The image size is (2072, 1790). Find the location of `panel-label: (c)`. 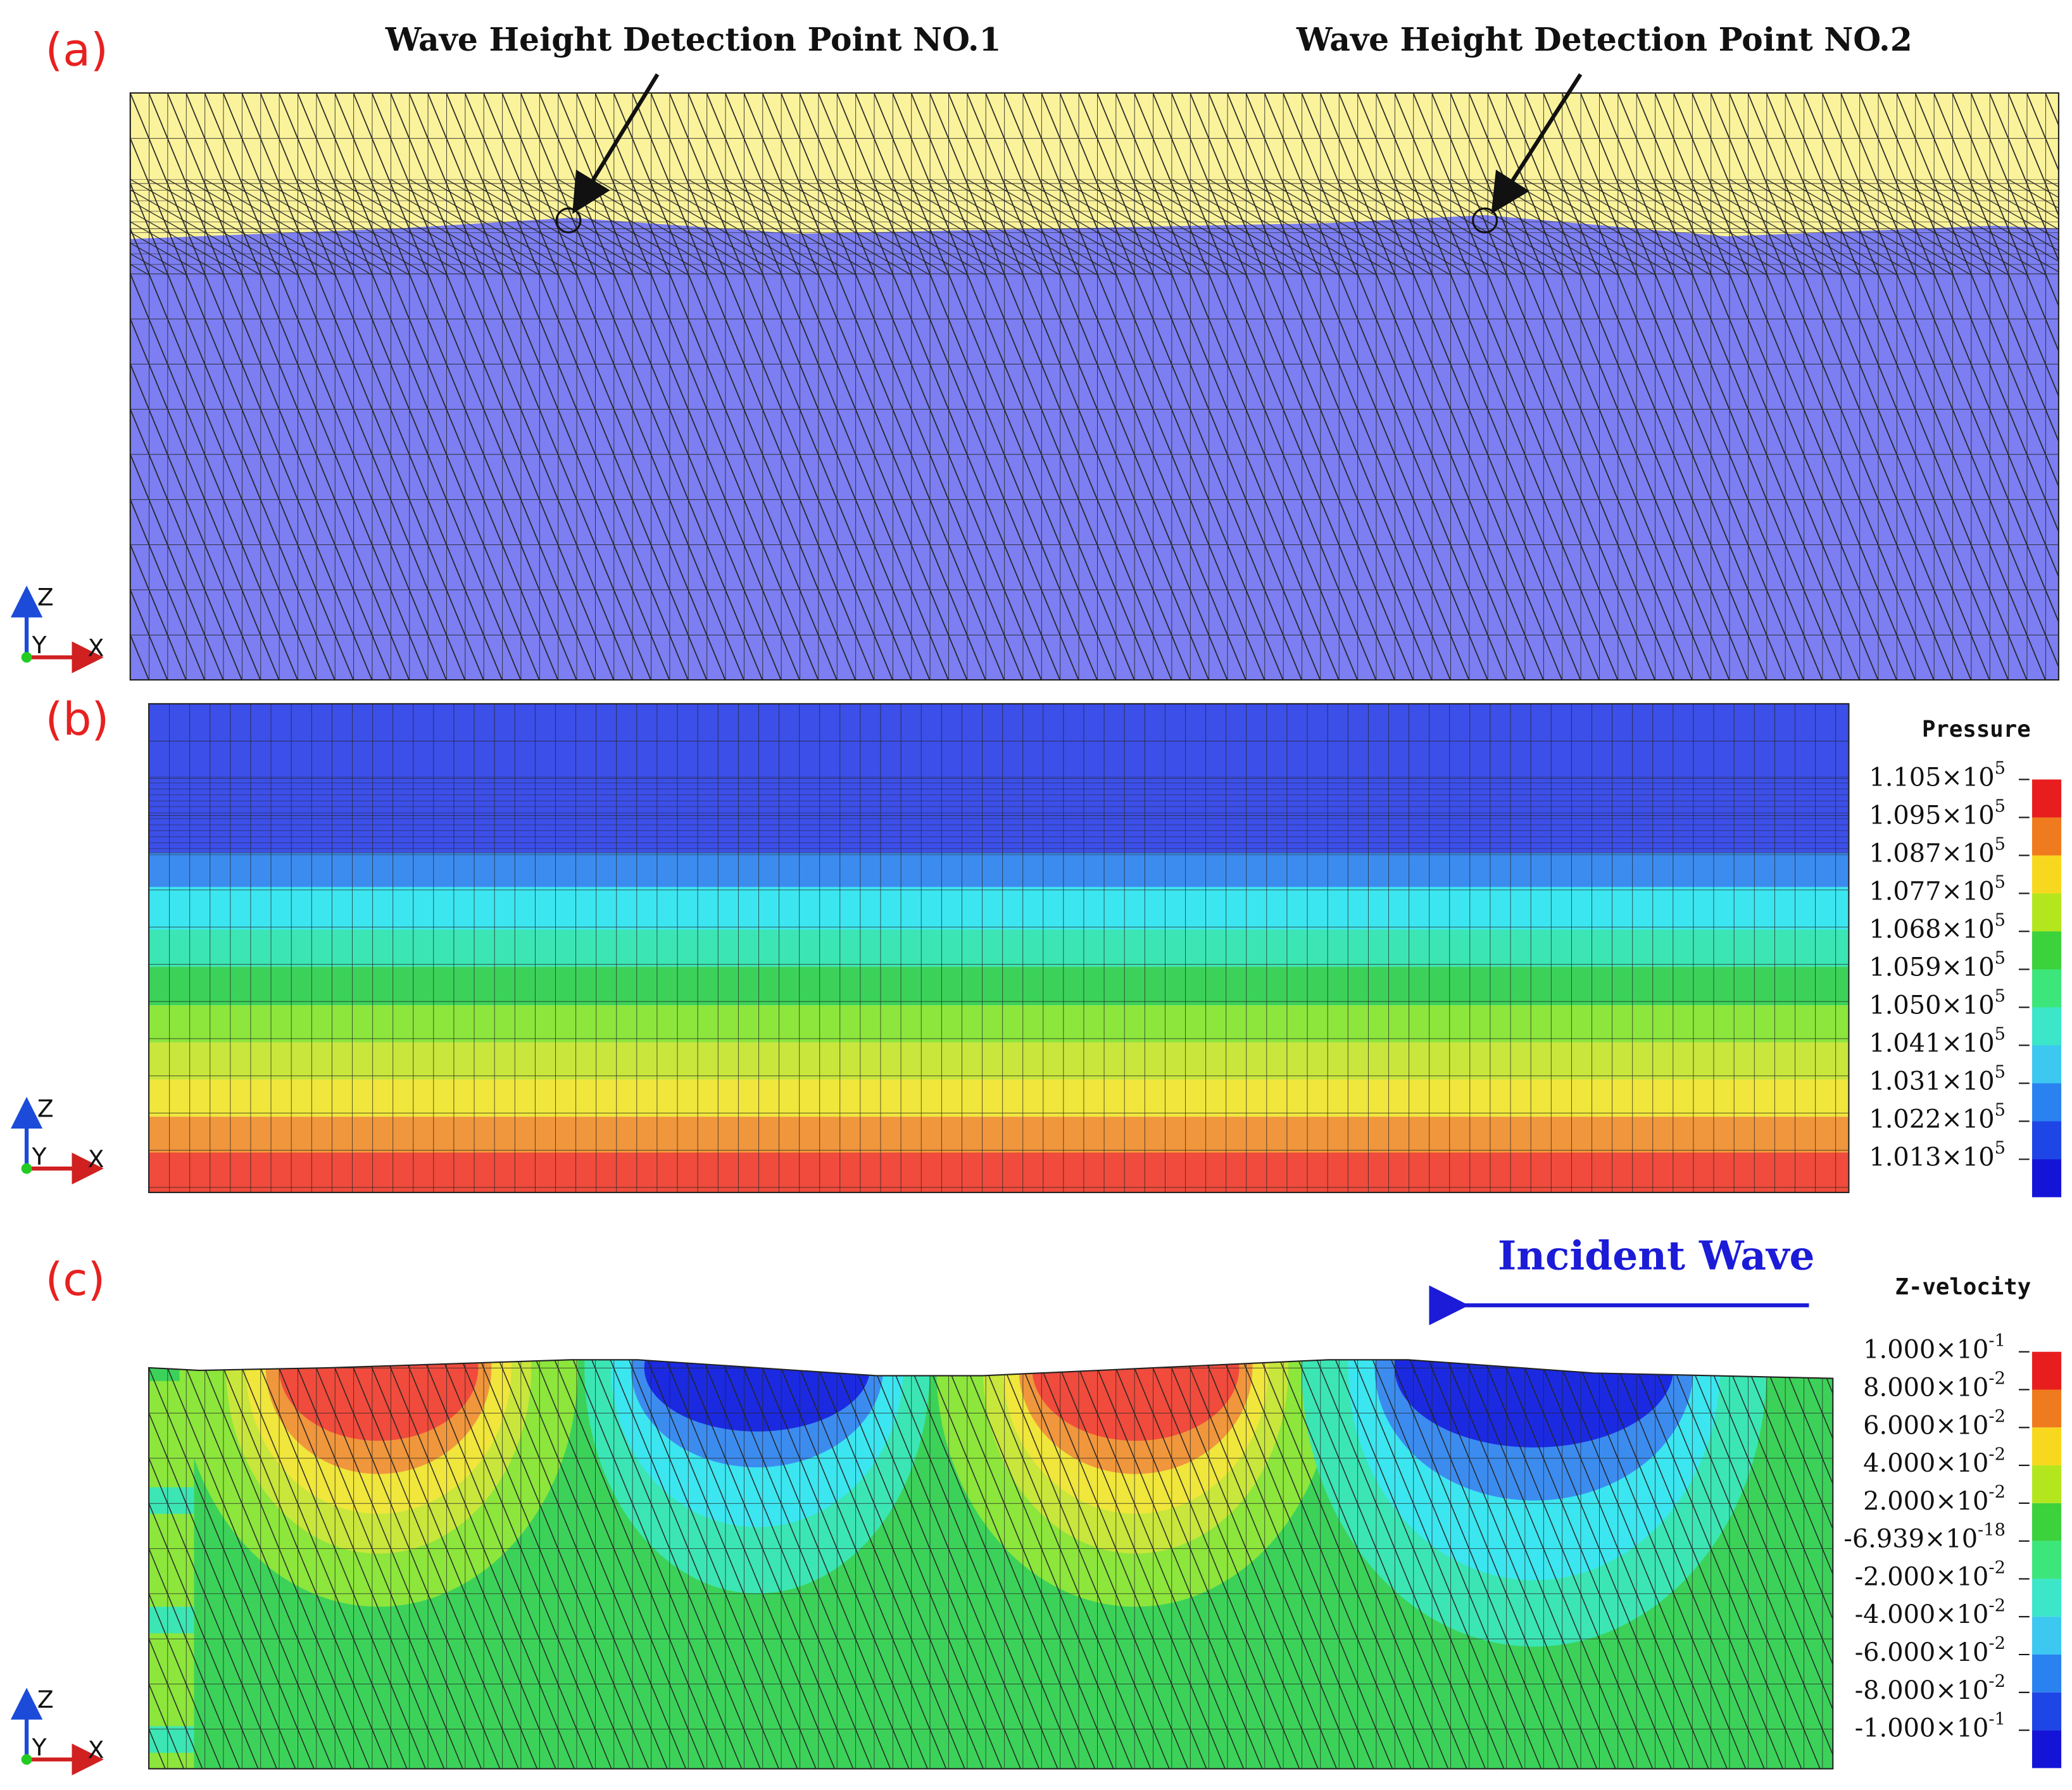

panel-label: (c) is located at coordinates (75, 1279).